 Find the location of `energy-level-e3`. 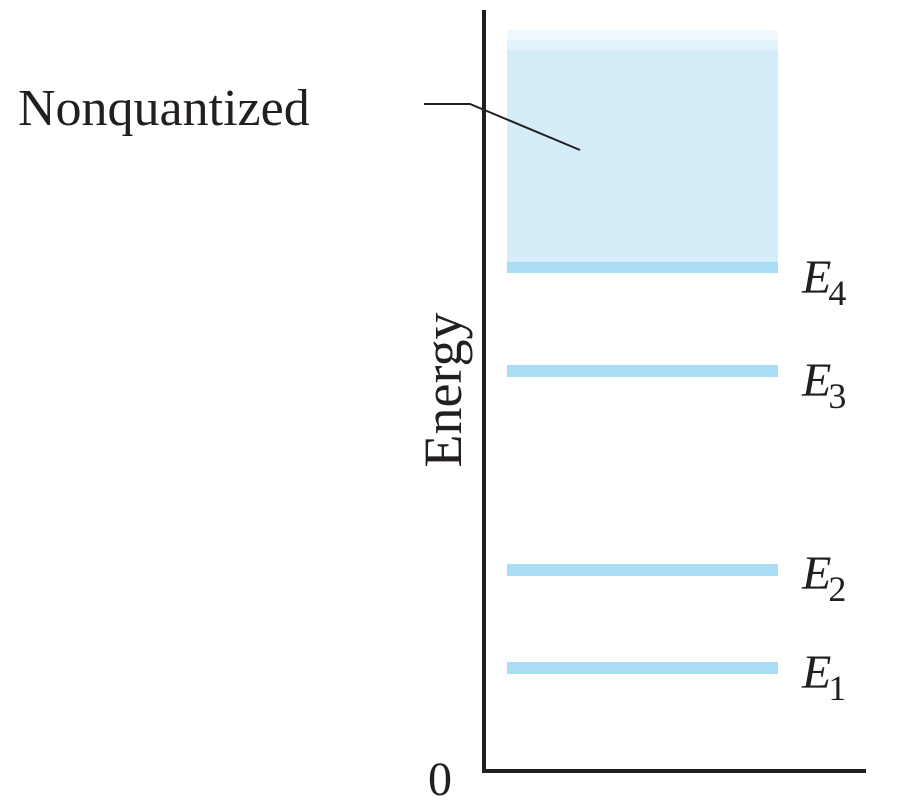

energy-level-e3 is located at coordinates (642, 371).